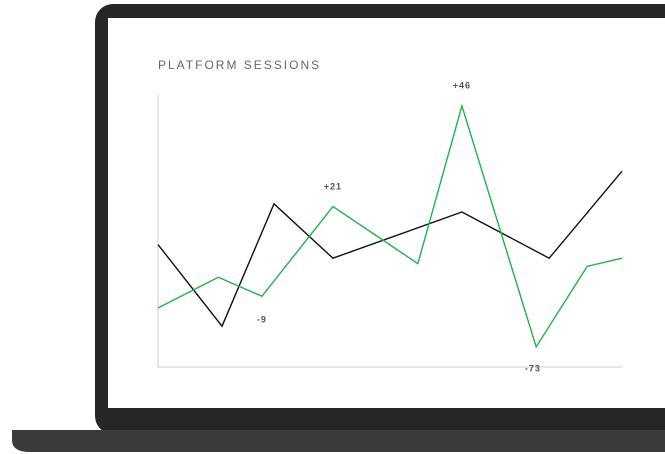 Image resolution: width=665 pixels, height=454 pixels. Describe the element at coordinates (333, 186) in the screenshot. I see `annotation: +21` at that location.